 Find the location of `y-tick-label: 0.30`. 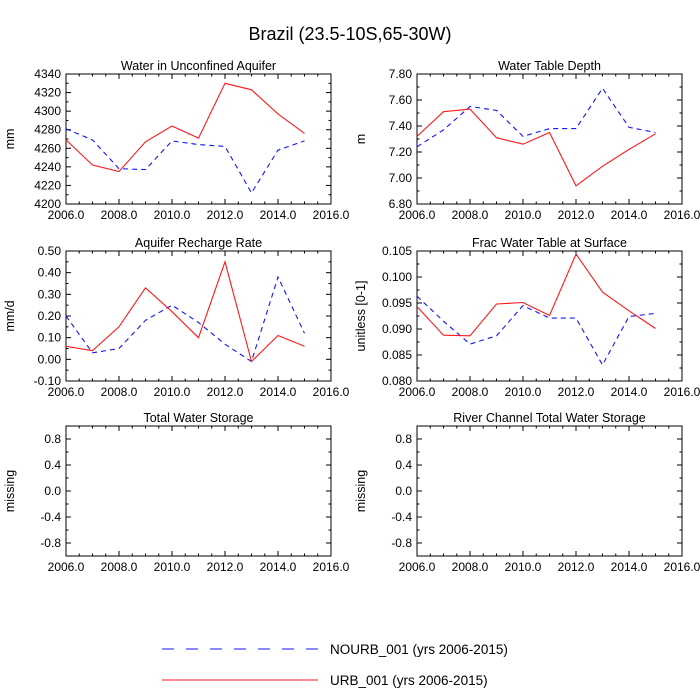

y-tick-label: 0.30 is located at coordinates (50, 294).